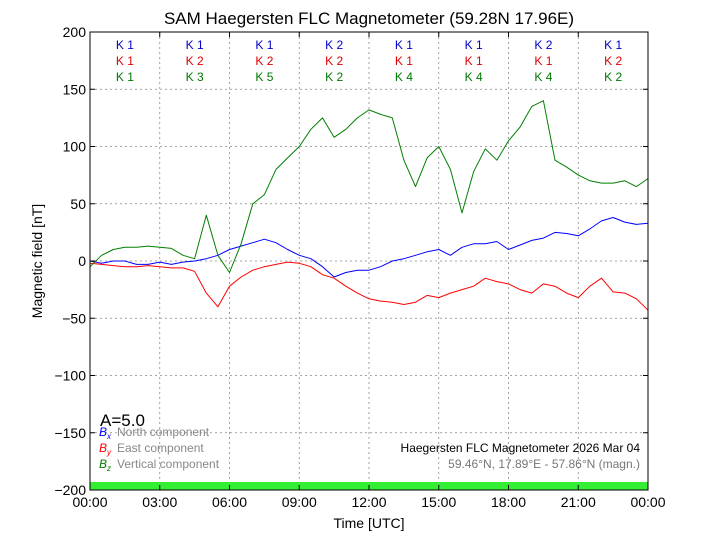 This screenshot has width=720, height=540. What do you see at coordinates (75, 32) in the screenshot?
I see `y-tick-label: 200` at bounding box center [75, 32].